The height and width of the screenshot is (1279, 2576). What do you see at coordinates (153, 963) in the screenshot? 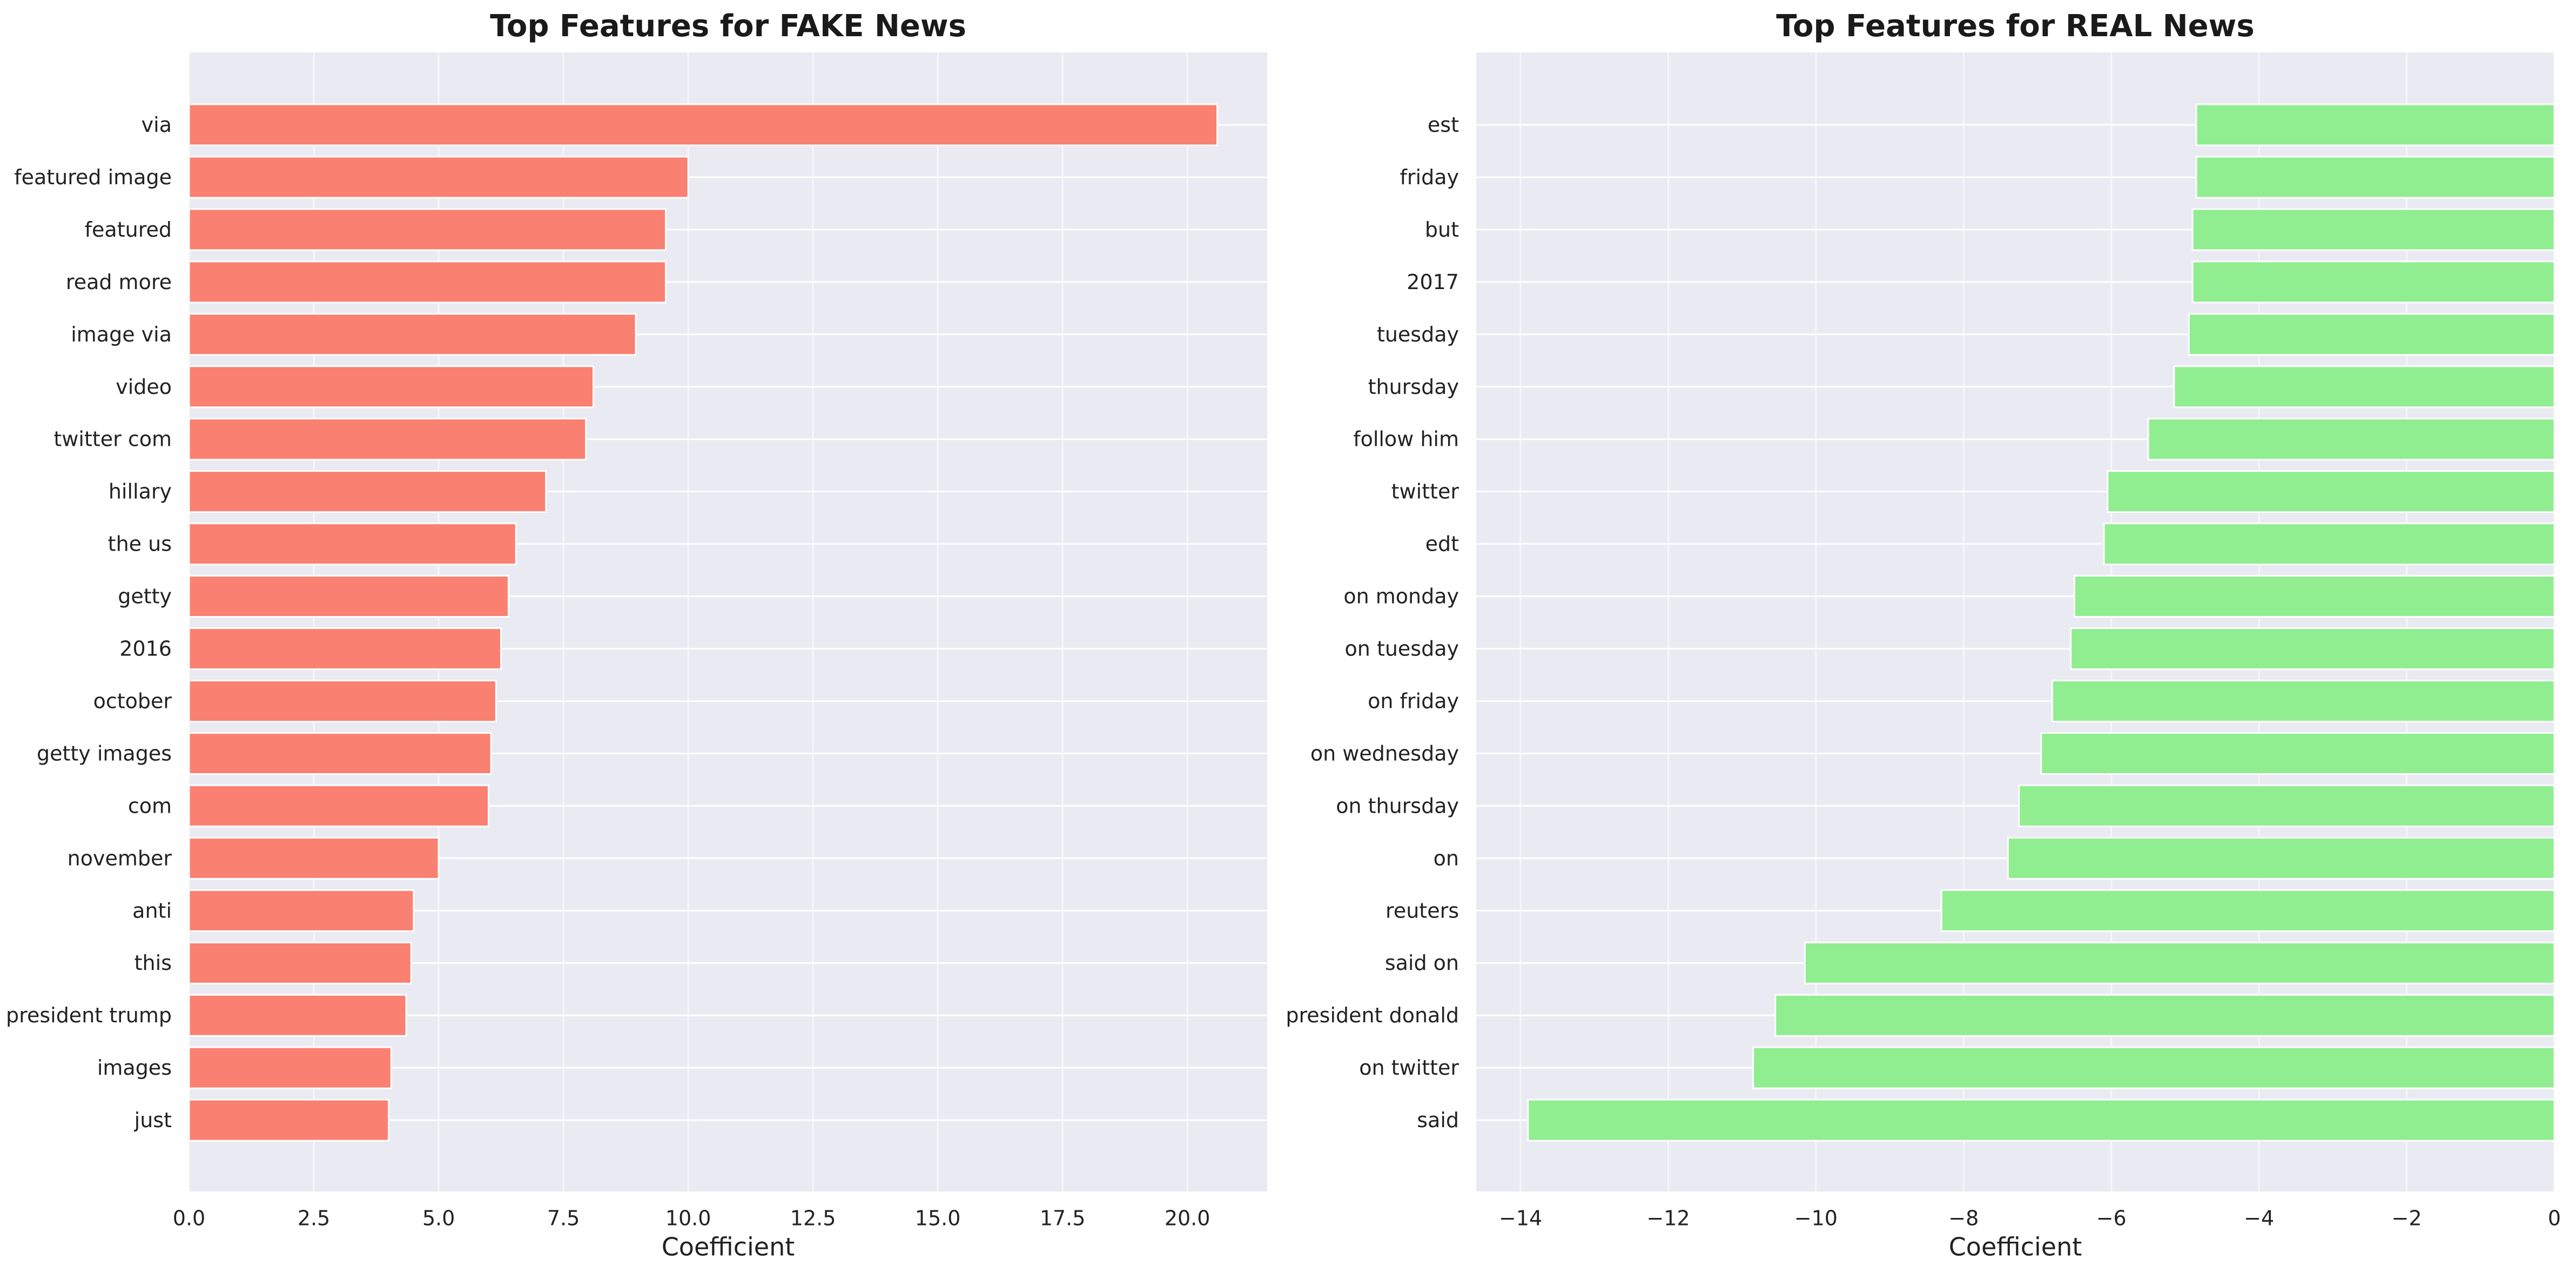
I see `category-label: this` at bounding box center [153, 963].